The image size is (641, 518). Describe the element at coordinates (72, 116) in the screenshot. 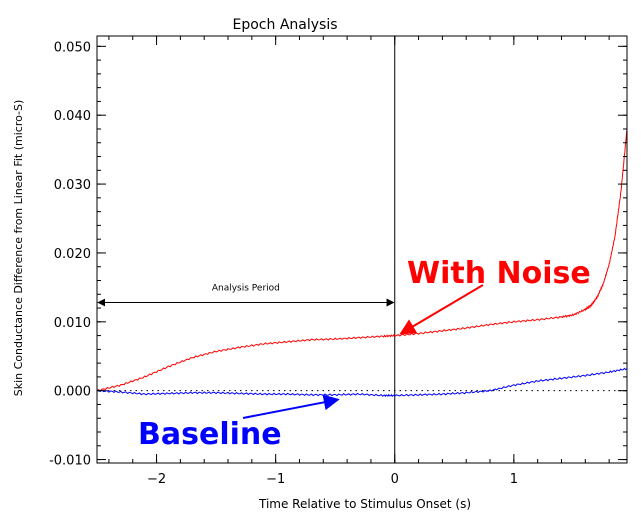

I see `y-tick-label: 0.040` at that location.